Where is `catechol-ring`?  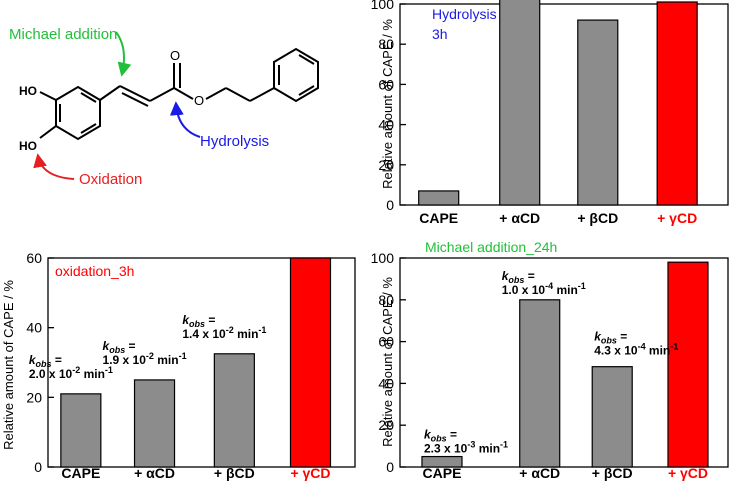 catechol-ring is located at coordinates (78, 113).